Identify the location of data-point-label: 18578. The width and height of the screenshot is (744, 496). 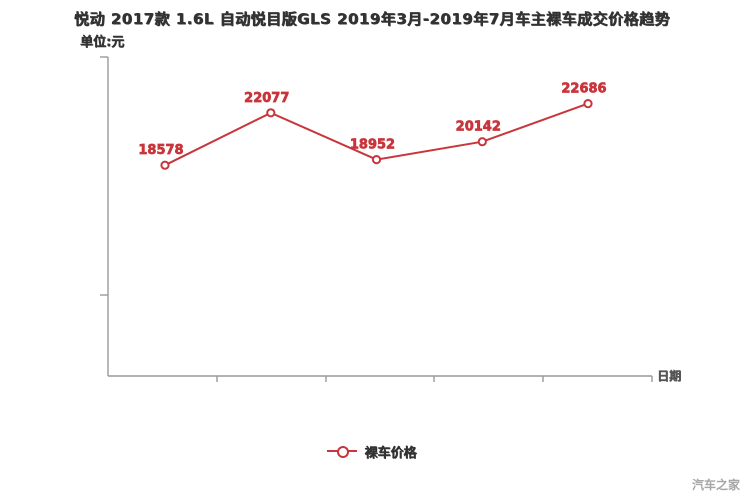
(160, 150).